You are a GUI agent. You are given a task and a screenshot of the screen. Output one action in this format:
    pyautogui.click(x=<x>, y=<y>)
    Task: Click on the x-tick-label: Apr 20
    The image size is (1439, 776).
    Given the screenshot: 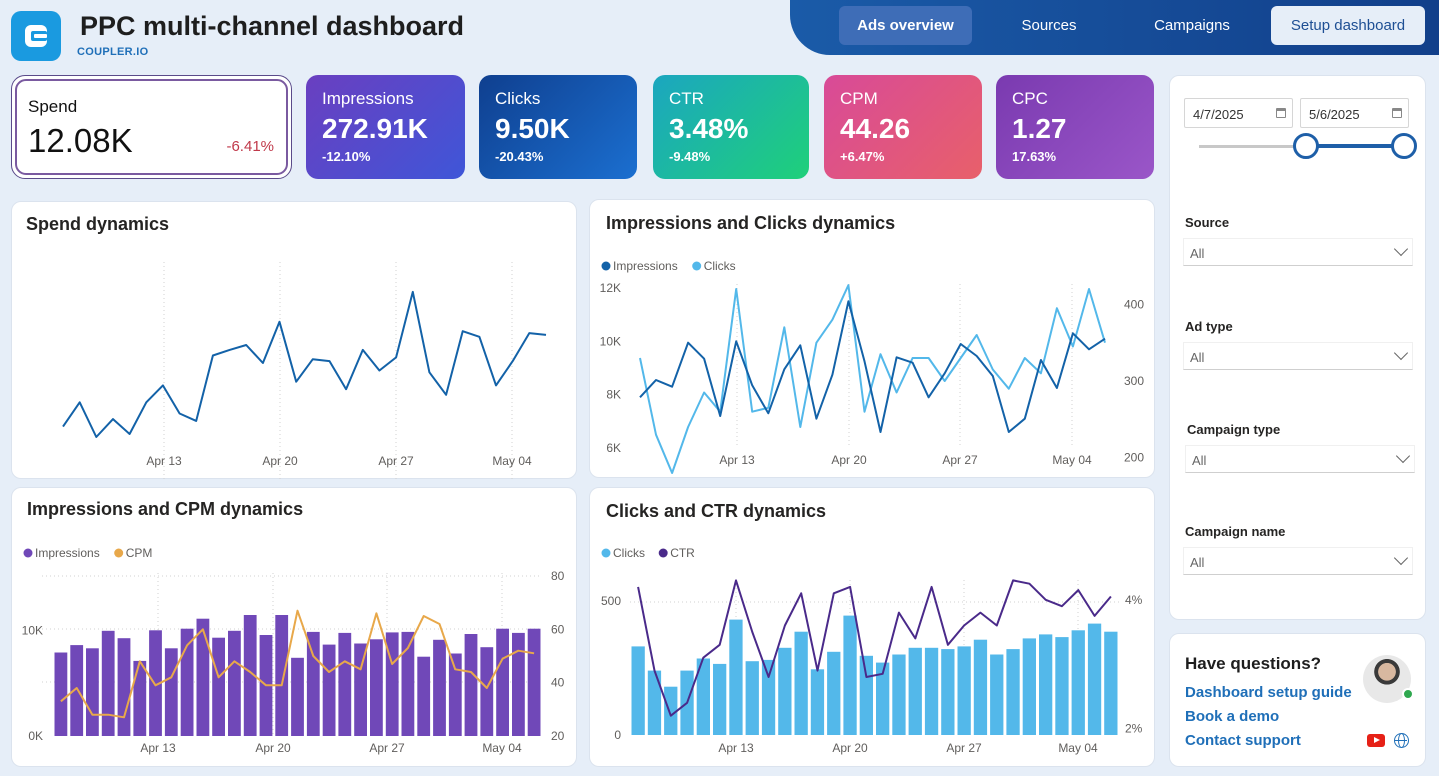 What is the action you would take?
    pyautogui.click(x=849, y=460)
    